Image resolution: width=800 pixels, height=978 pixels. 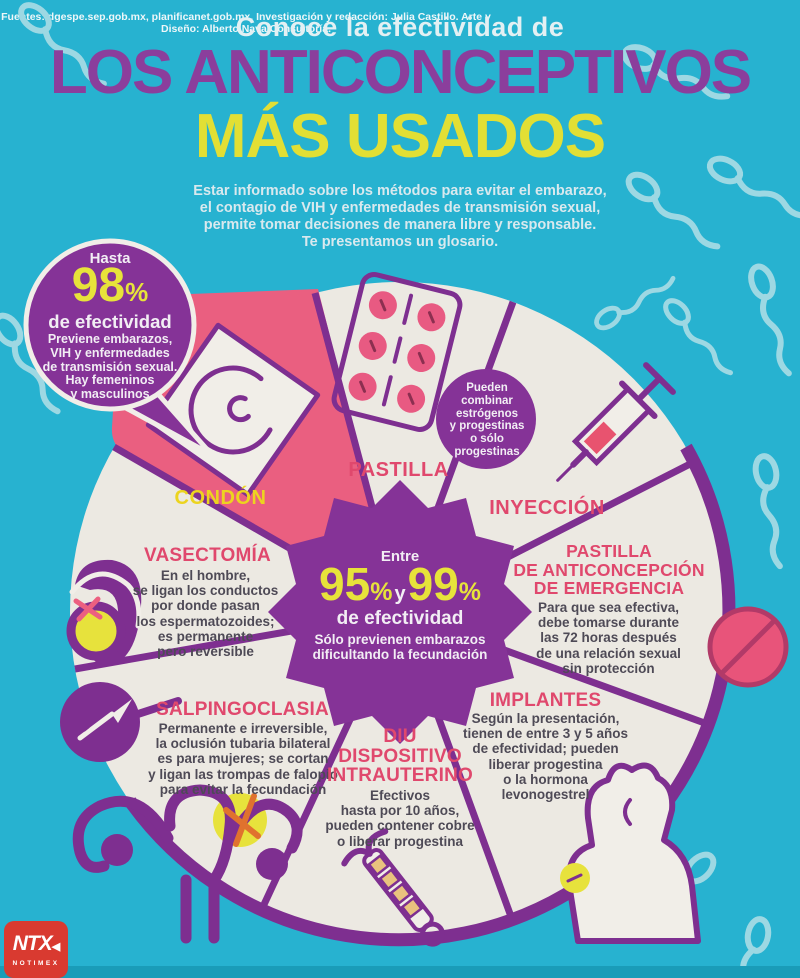 What do you see at coordinates (233, 410) in the screenshot?
I see `condom-icon` at bounding box center [233, 410].